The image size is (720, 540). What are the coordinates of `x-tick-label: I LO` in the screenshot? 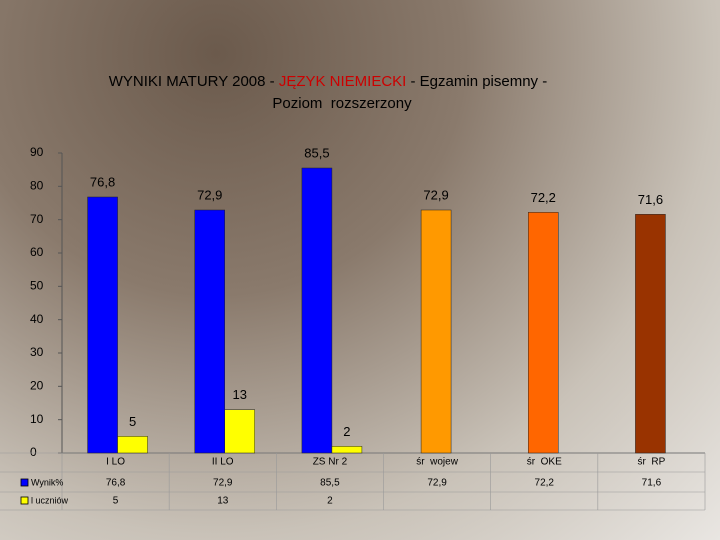 It's located at (115, 462).